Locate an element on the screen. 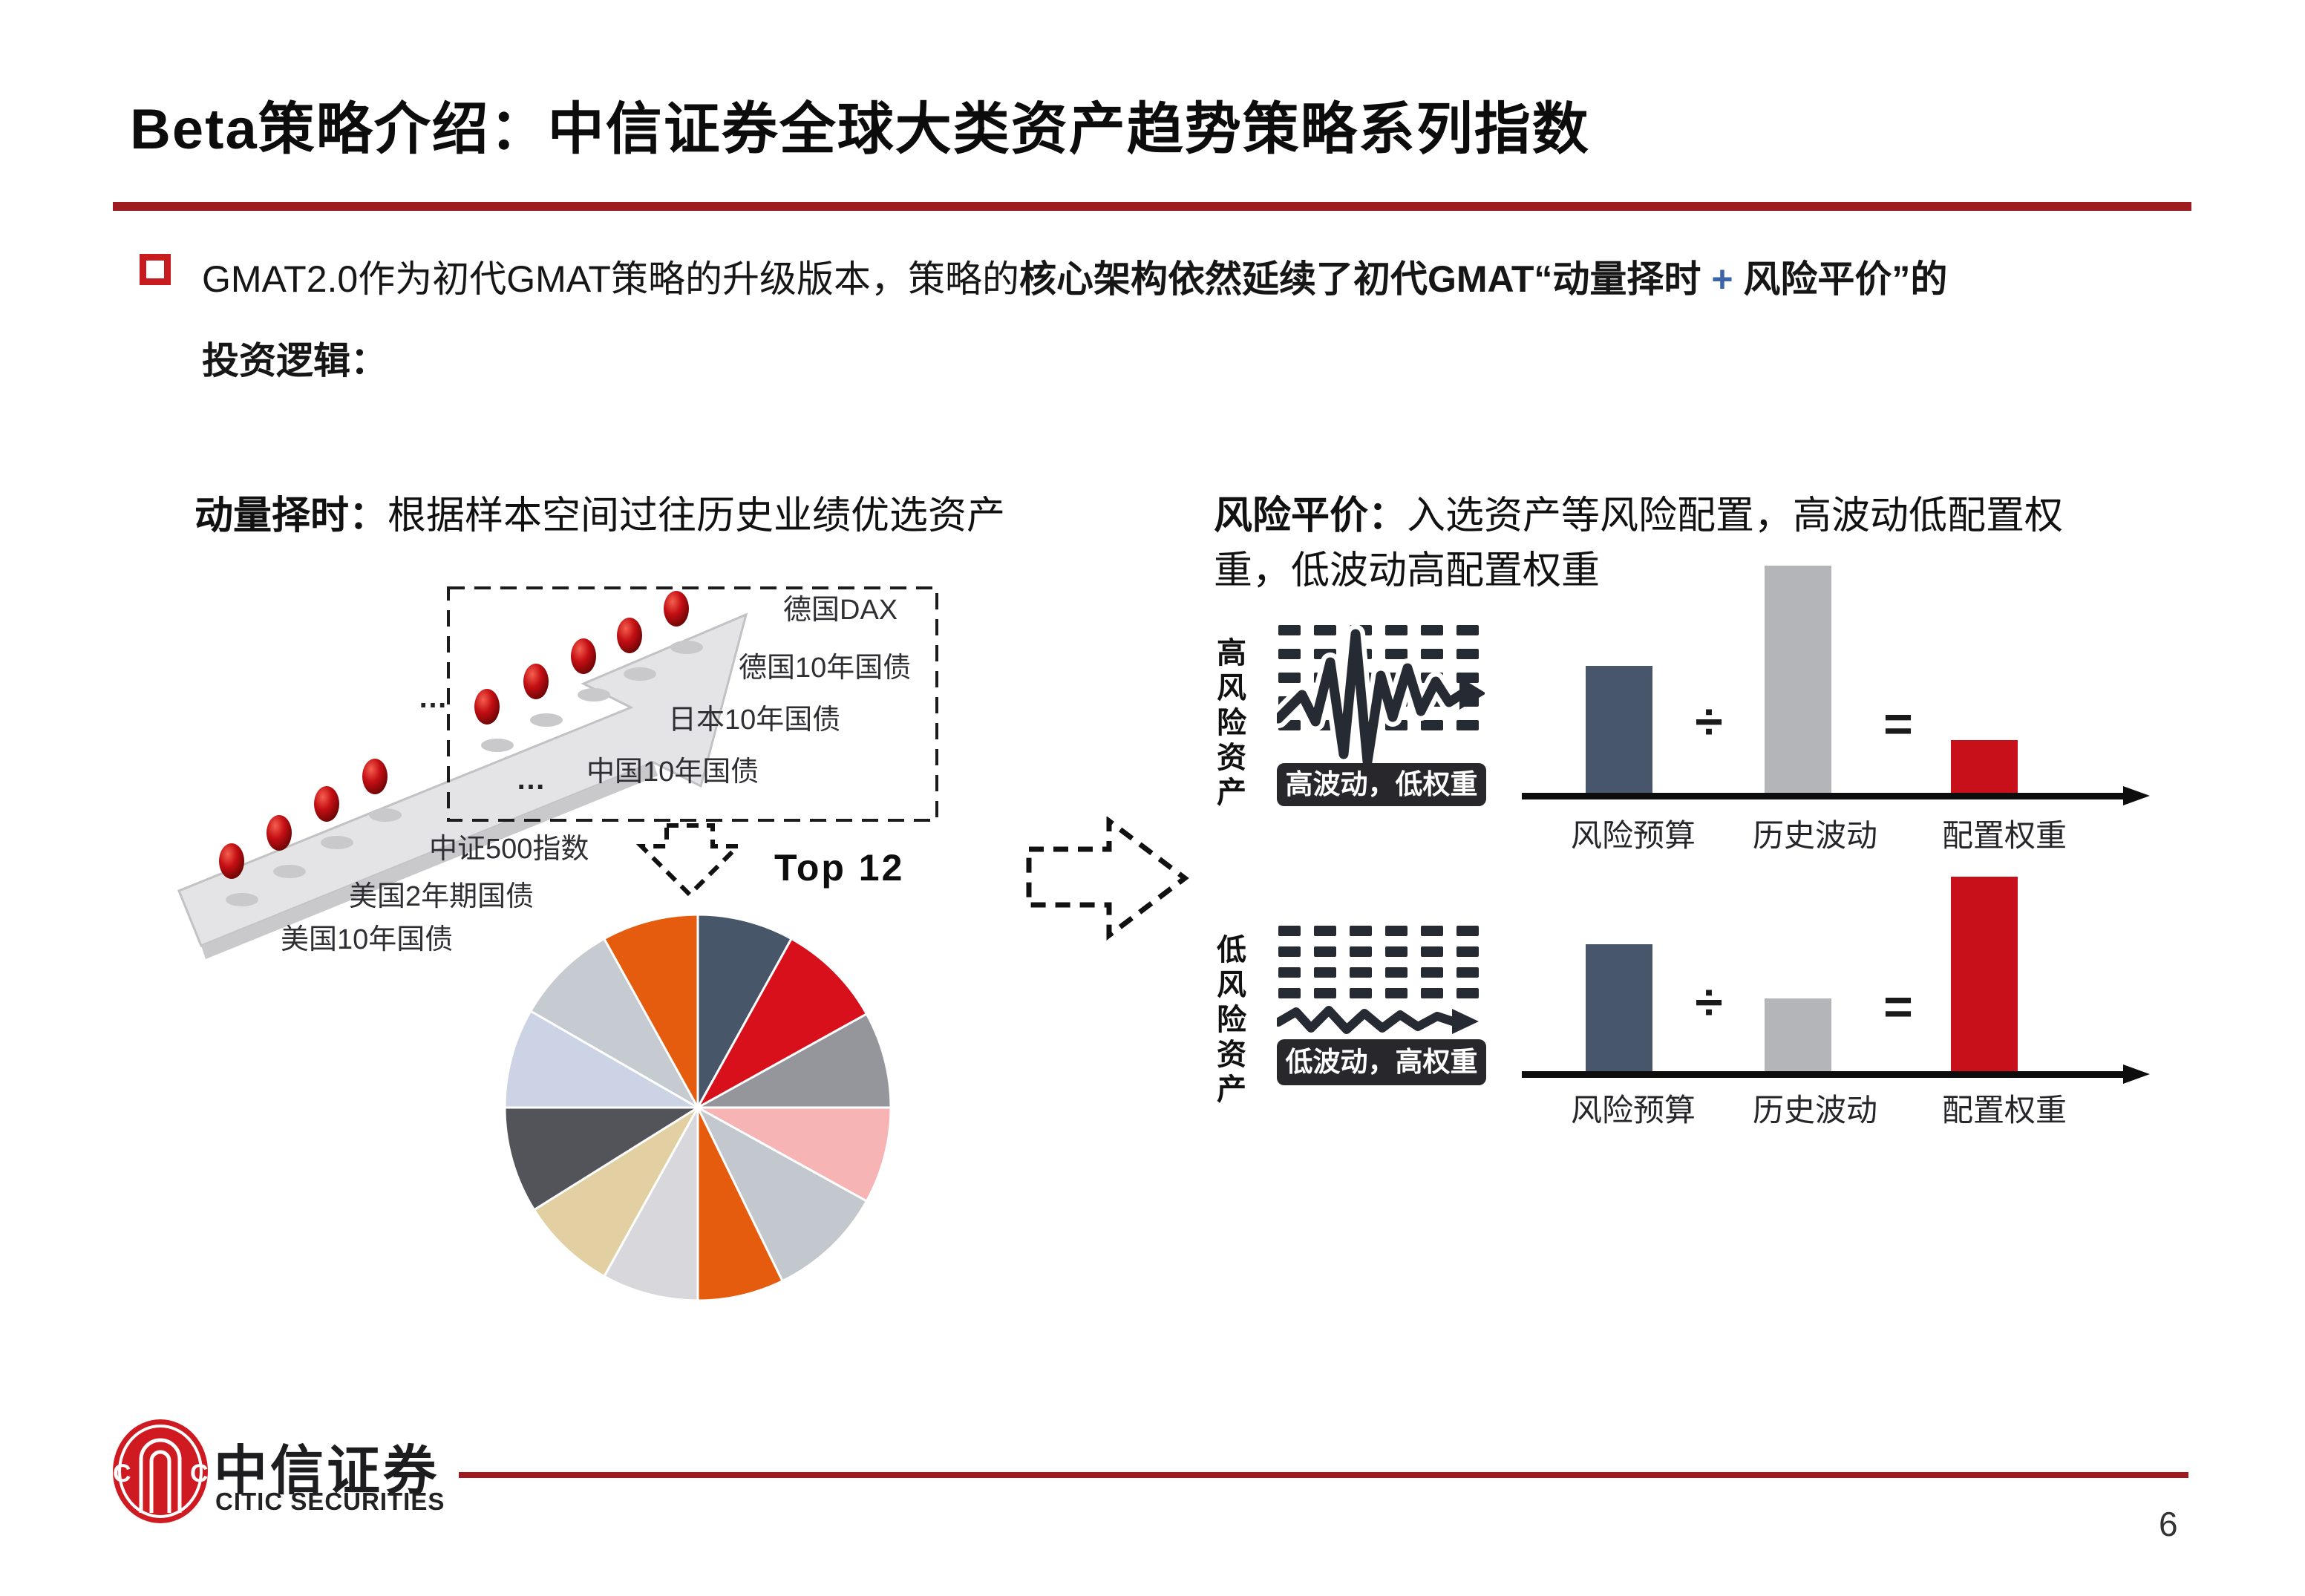 The image size is (2305, 1596). title-divider is located at coordinates (1152, 206).